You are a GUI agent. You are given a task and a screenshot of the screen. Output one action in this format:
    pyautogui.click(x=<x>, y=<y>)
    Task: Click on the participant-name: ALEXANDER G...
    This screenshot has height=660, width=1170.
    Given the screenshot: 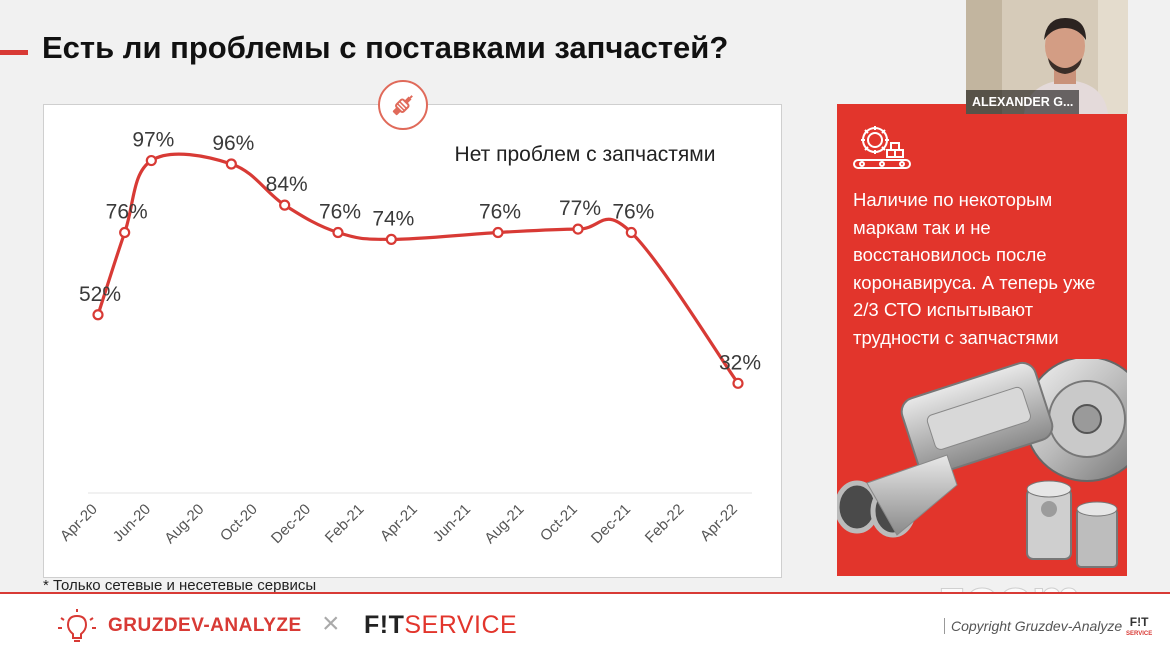 What is the action you would take?
    pyautogui.click(x=1023, y=102)
    